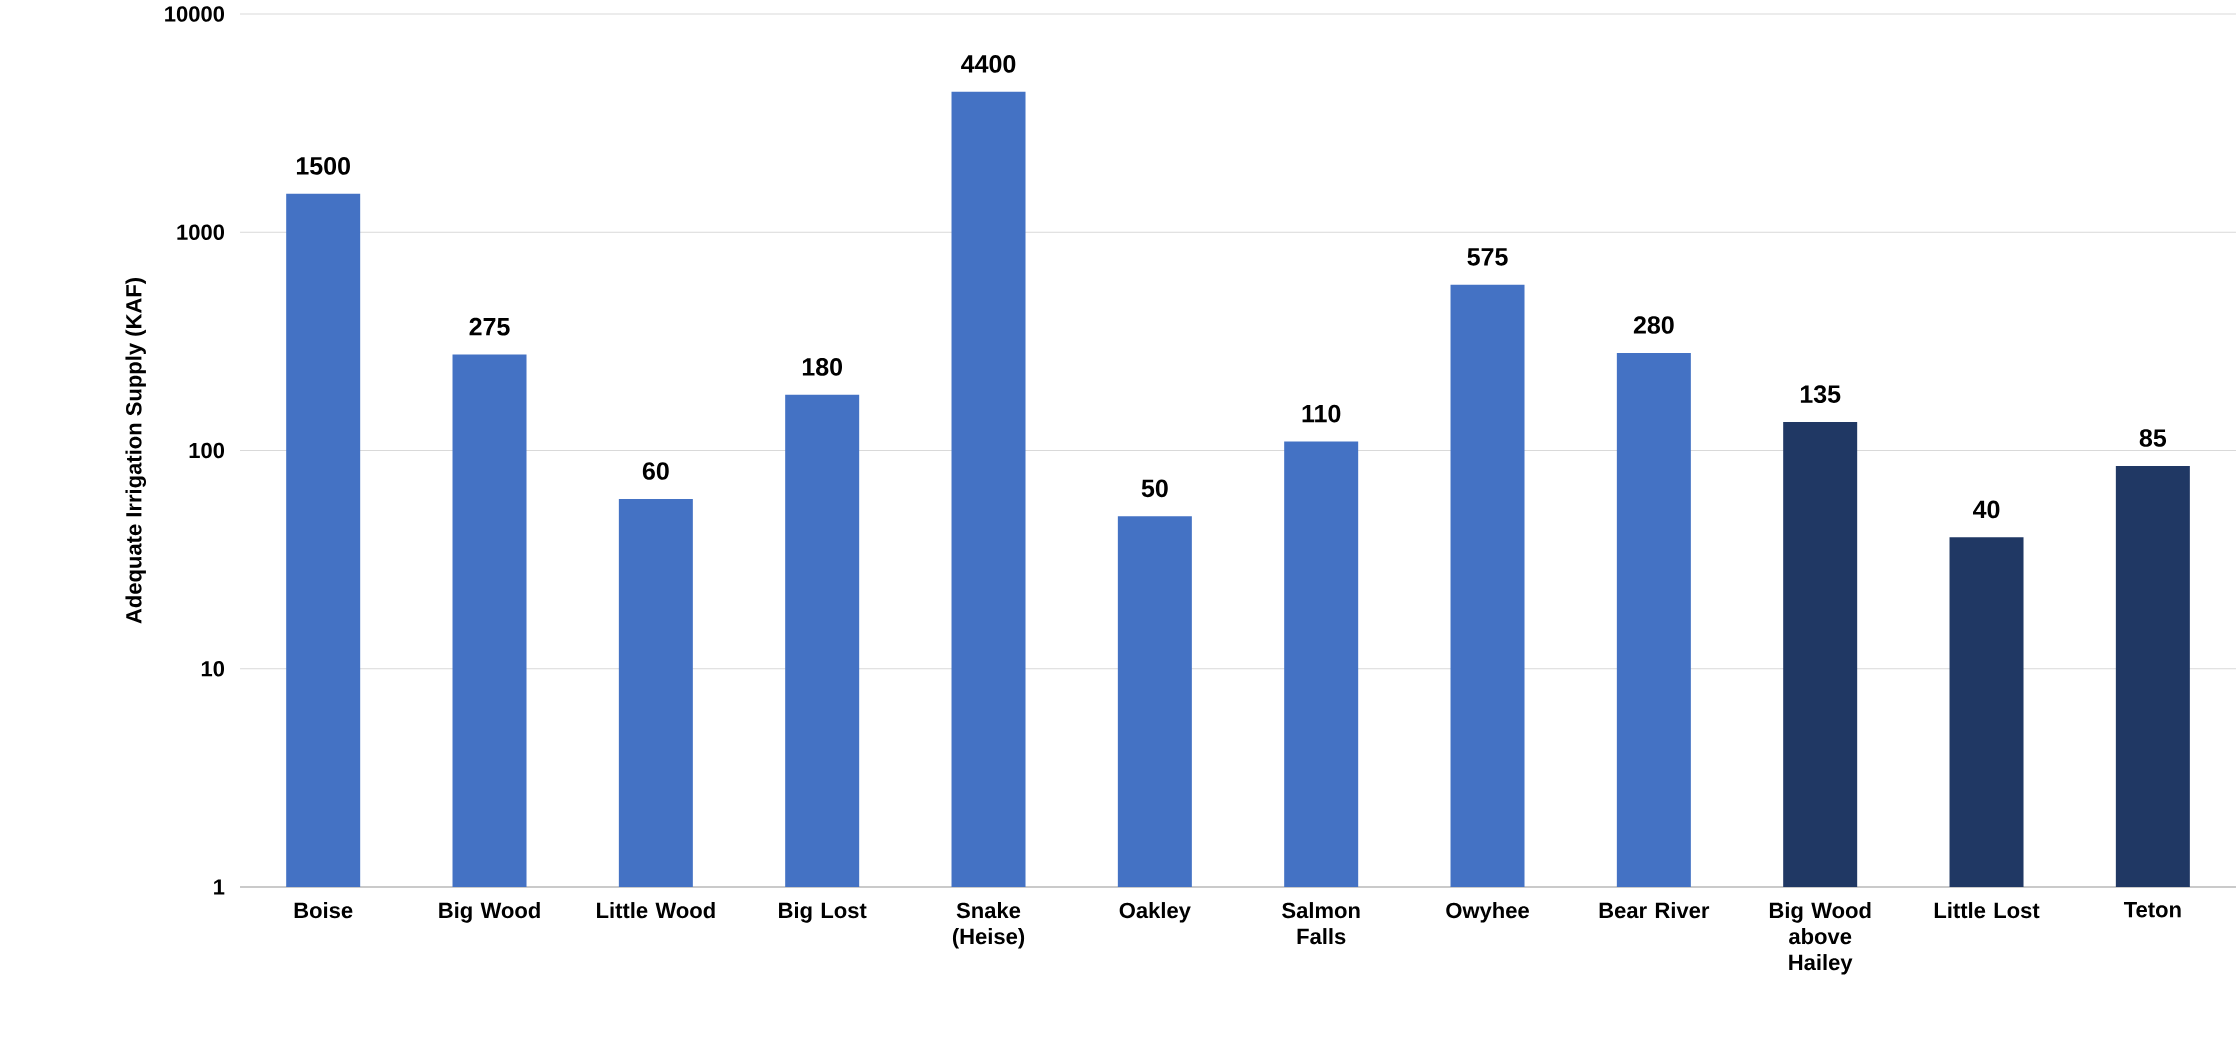  What do you see at coordinates (1487, 257) in the screenshot?
I see `data-label: 575` at bounding box center [1487, 257].